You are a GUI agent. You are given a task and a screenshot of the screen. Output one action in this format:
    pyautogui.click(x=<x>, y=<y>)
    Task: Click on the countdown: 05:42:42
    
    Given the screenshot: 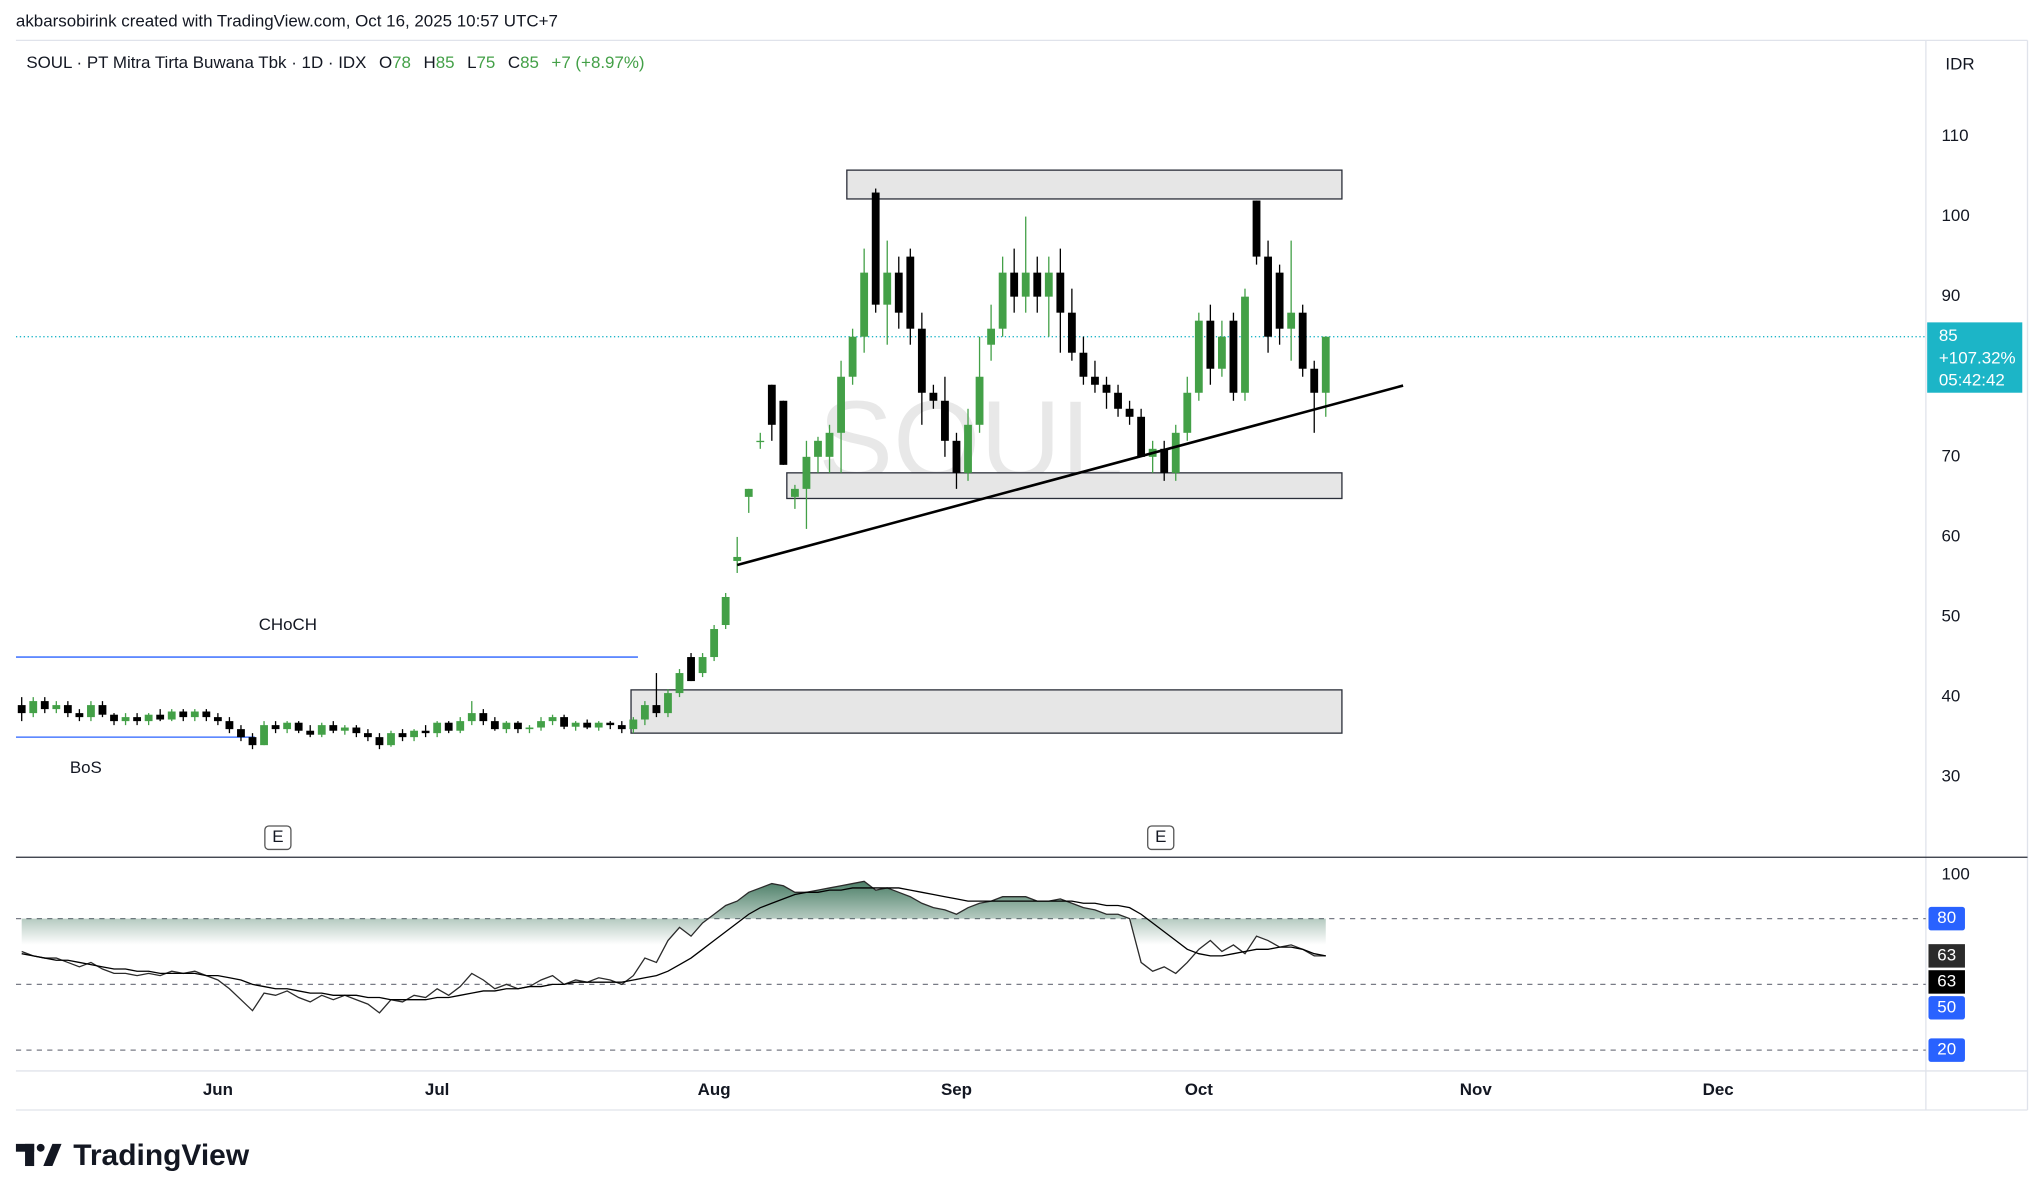 What is the action you would take?
    pyautogui.click(x=1972, y=379)
    